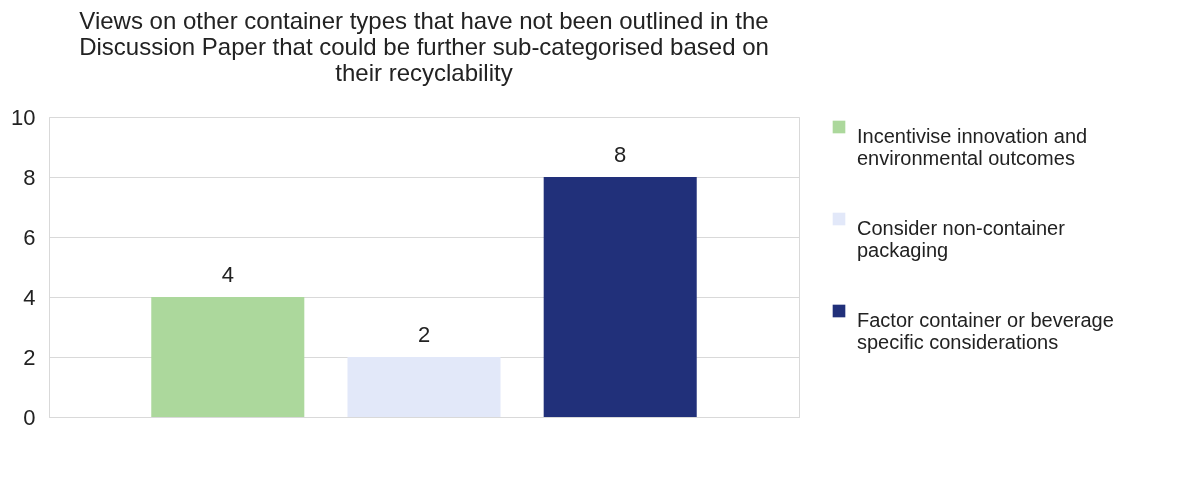 Image resolution: width=1200 pixels, height=488 pixels. I want to click on legend-label: Factor container or beverage specific considerations, so click(985, 331).